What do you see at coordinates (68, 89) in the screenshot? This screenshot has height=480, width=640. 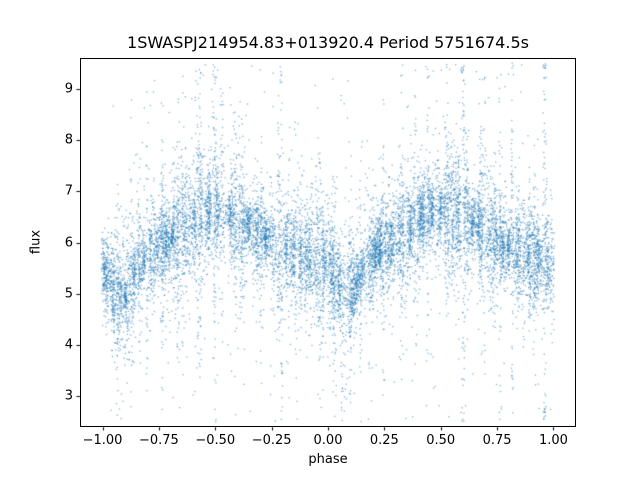 I see `y-tick-label: 9` at bounding box center [68, 89].